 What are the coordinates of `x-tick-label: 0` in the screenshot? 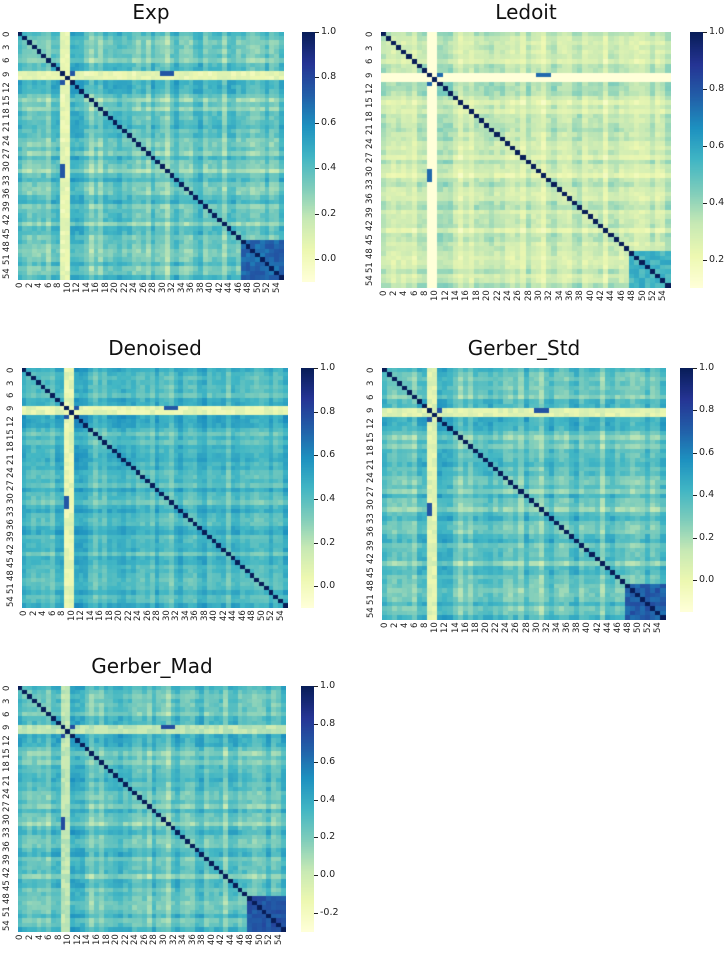 It's located at (24, 613).